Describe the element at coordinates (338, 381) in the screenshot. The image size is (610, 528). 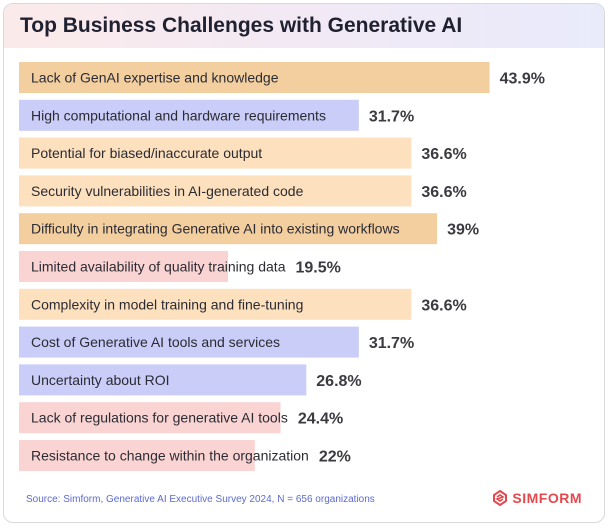
I see `bar-value-label: 26.8%` at that location.